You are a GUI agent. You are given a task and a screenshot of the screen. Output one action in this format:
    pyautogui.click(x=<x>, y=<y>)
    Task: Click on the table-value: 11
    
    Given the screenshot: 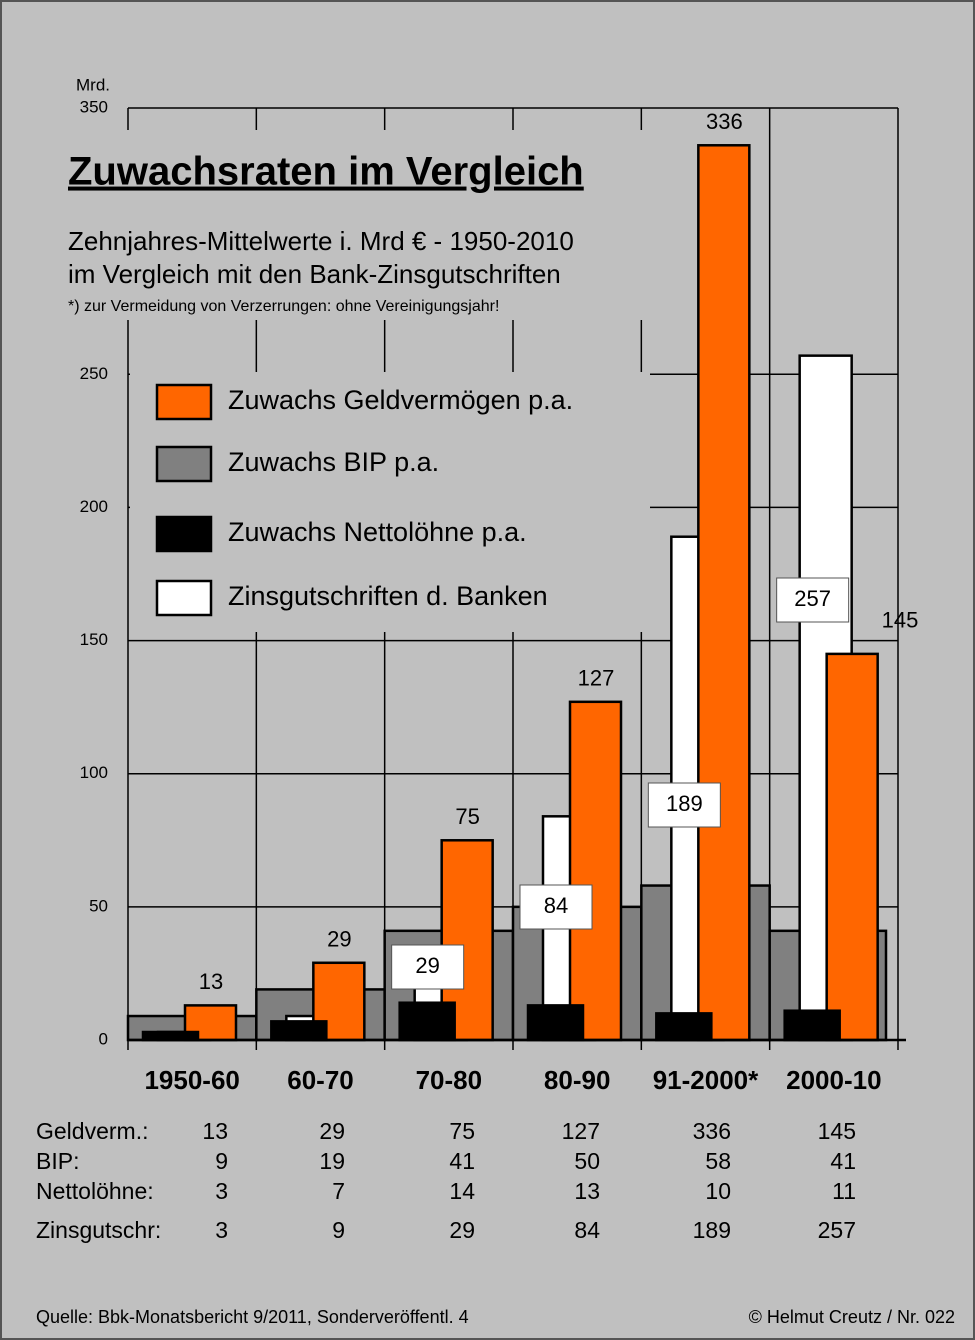 What is the action you would take?
    pyautogui.click(x=844, y=1191)
    